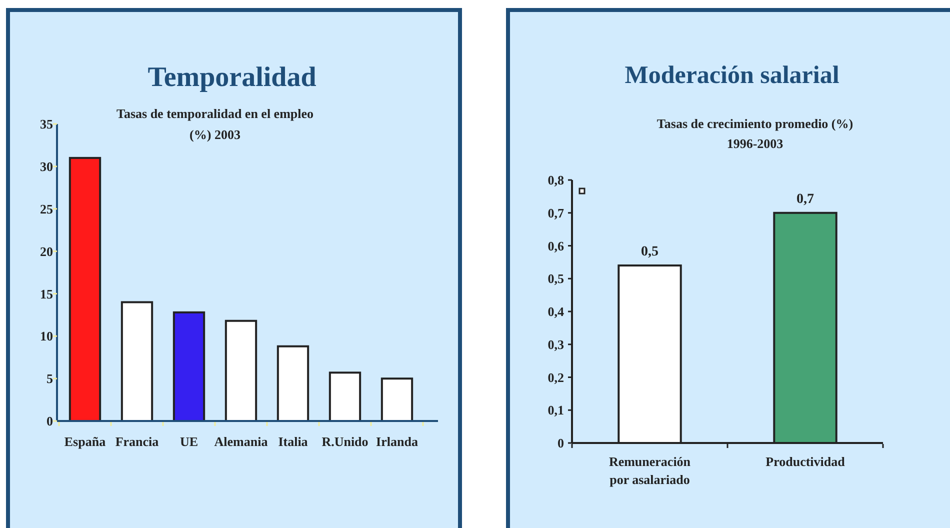  I want to click on y-tick-label: 20, so click(46, 251).